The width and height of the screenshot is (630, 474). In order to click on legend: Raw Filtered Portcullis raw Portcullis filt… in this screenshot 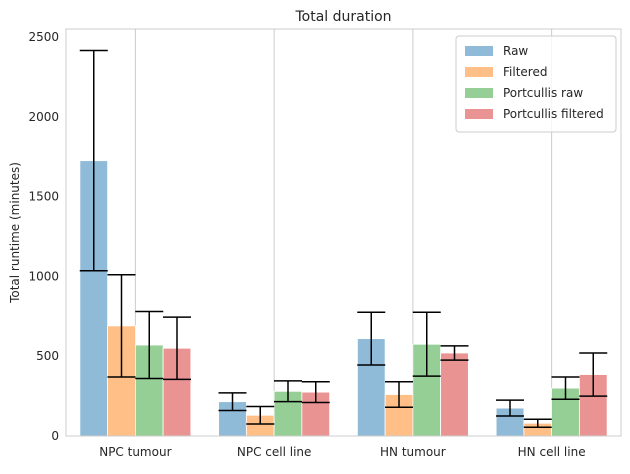, I will do `click(536, 84)`.